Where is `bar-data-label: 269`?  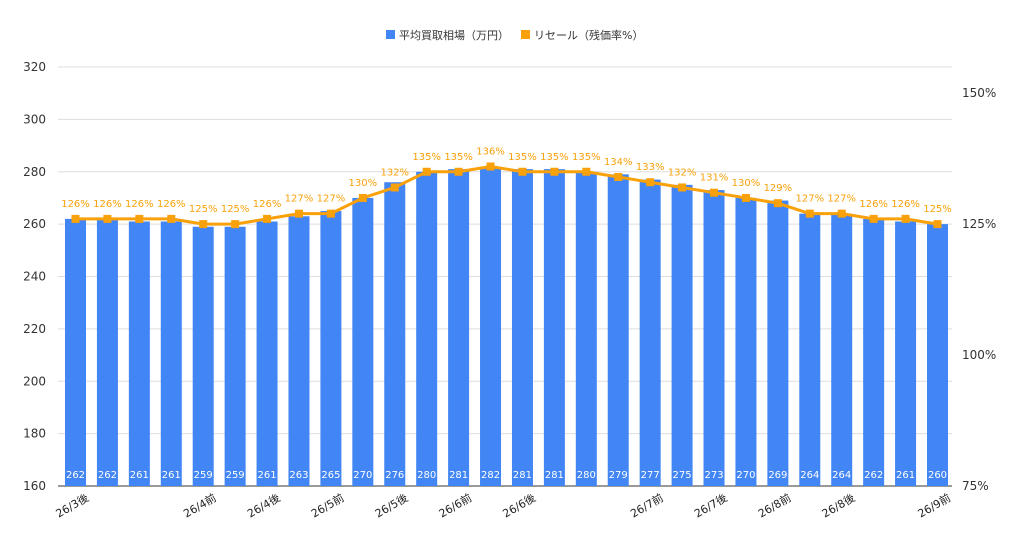 bar-data-label: 269 is located at coordinates (777, 475).